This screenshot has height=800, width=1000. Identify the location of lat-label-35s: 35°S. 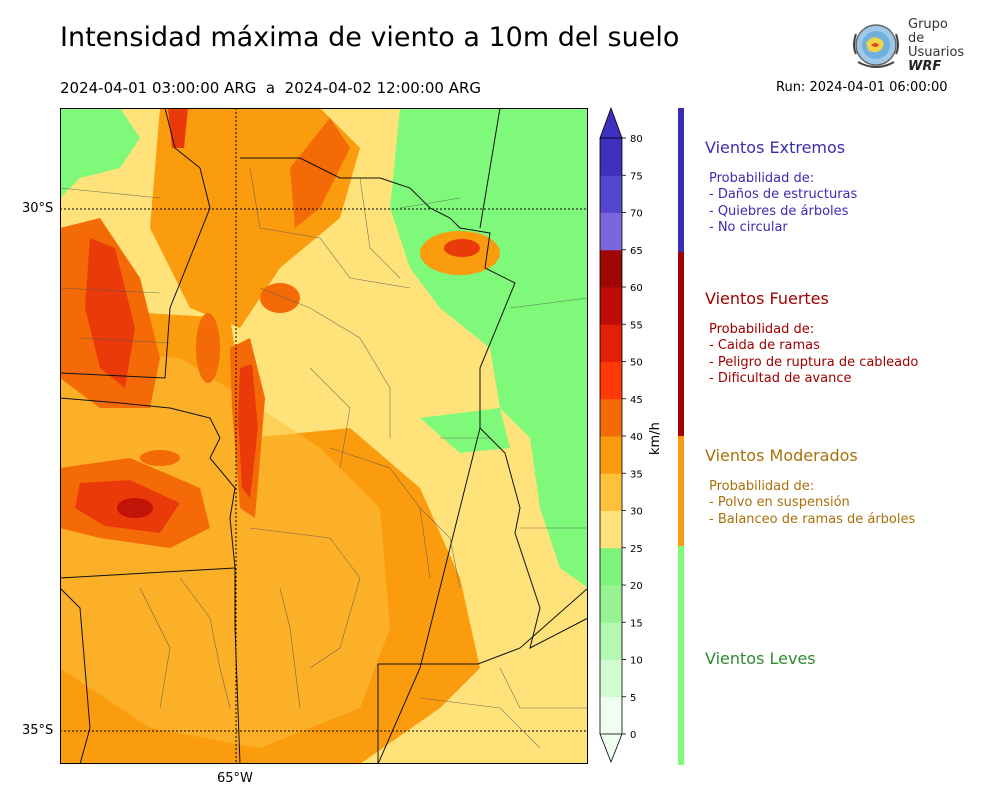
(38, 730).